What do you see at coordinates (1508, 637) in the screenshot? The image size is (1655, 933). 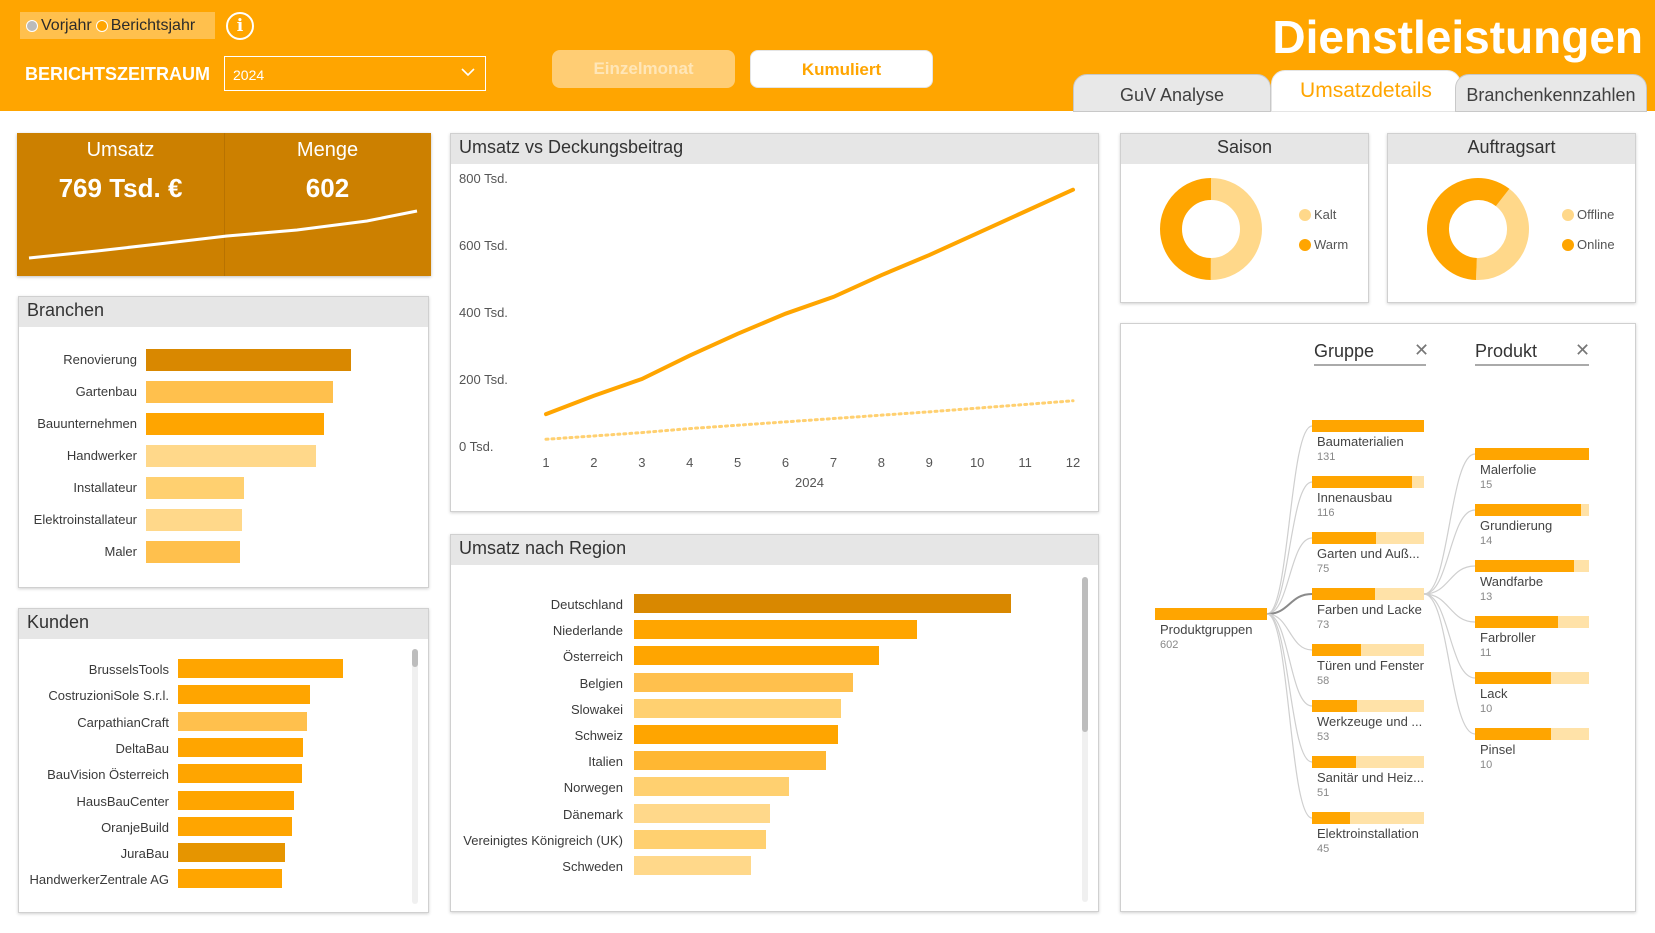 I see `produkt-node-label: Farbroller` at bounding box center [1508, 637].